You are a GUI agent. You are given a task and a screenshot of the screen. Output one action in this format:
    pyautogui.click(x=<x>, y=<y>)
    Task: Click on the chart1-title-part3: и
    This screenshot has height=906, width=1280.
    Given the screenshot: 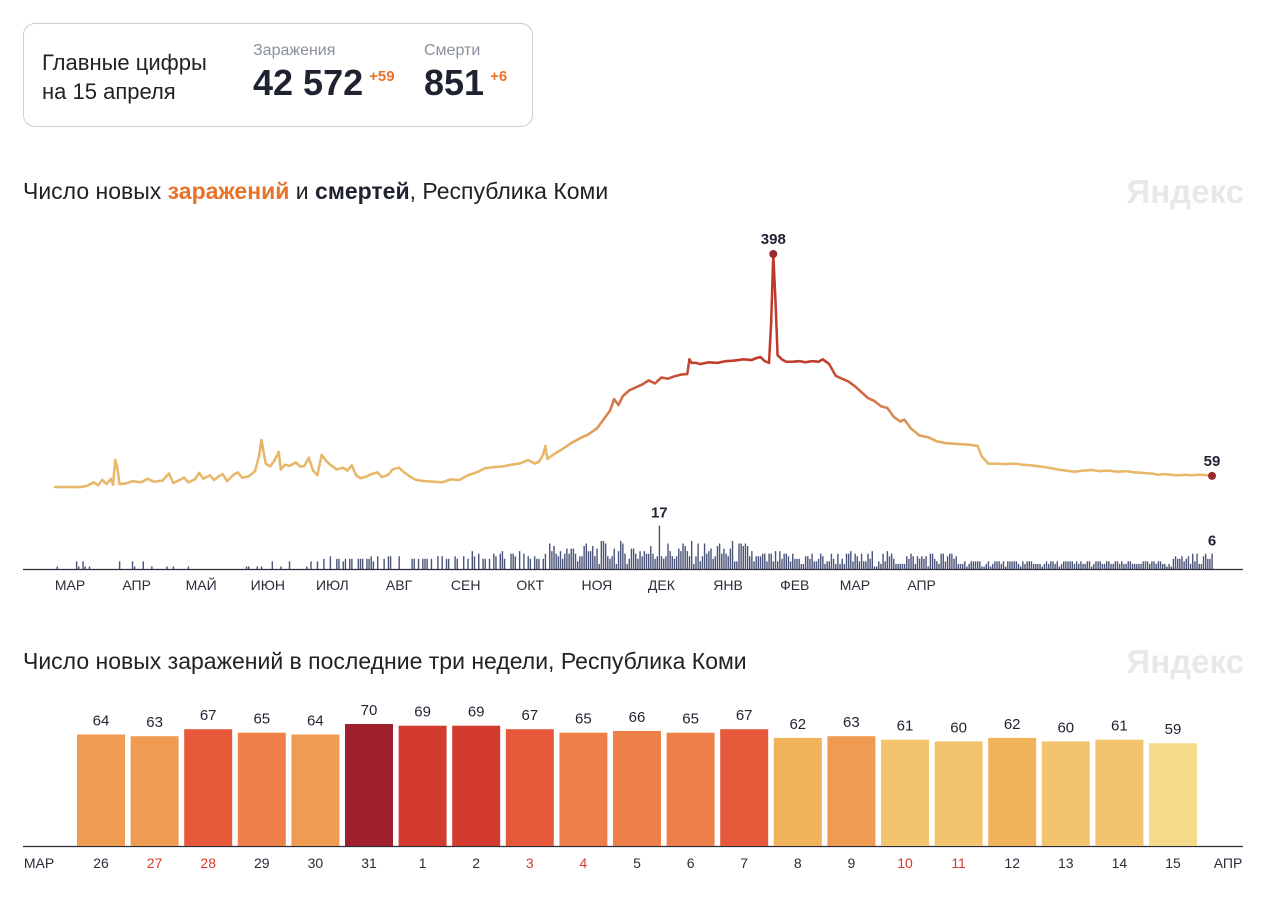 What is the action you would take?
    pyautogui.click(x=302, y=191)
    